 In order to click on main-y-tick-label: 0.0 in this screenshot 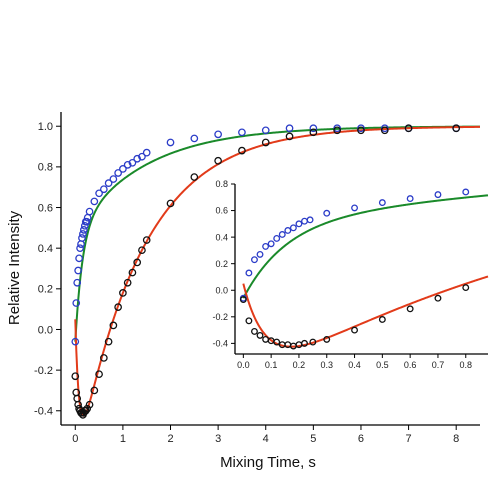, I will do `click(45, 330)`.